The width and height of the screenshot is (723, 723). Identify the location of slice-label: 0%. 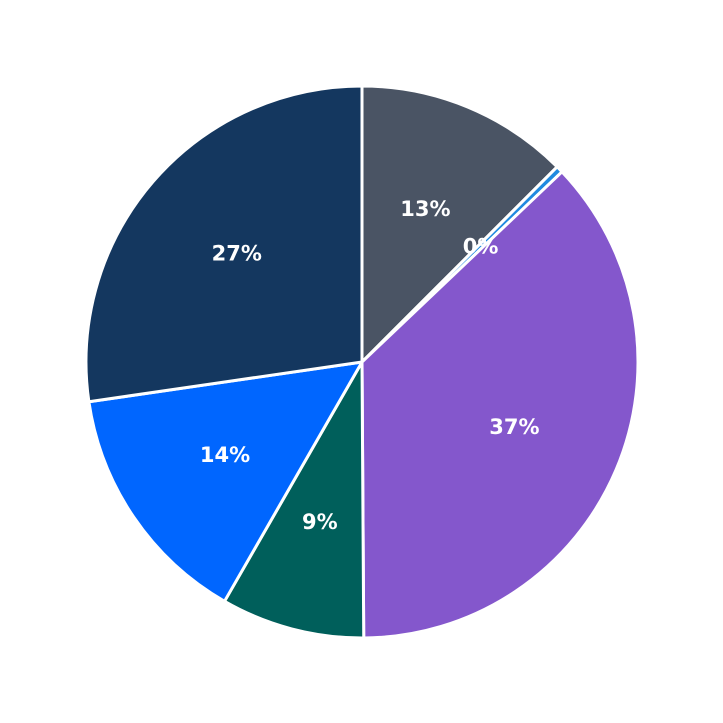
(481, 246).